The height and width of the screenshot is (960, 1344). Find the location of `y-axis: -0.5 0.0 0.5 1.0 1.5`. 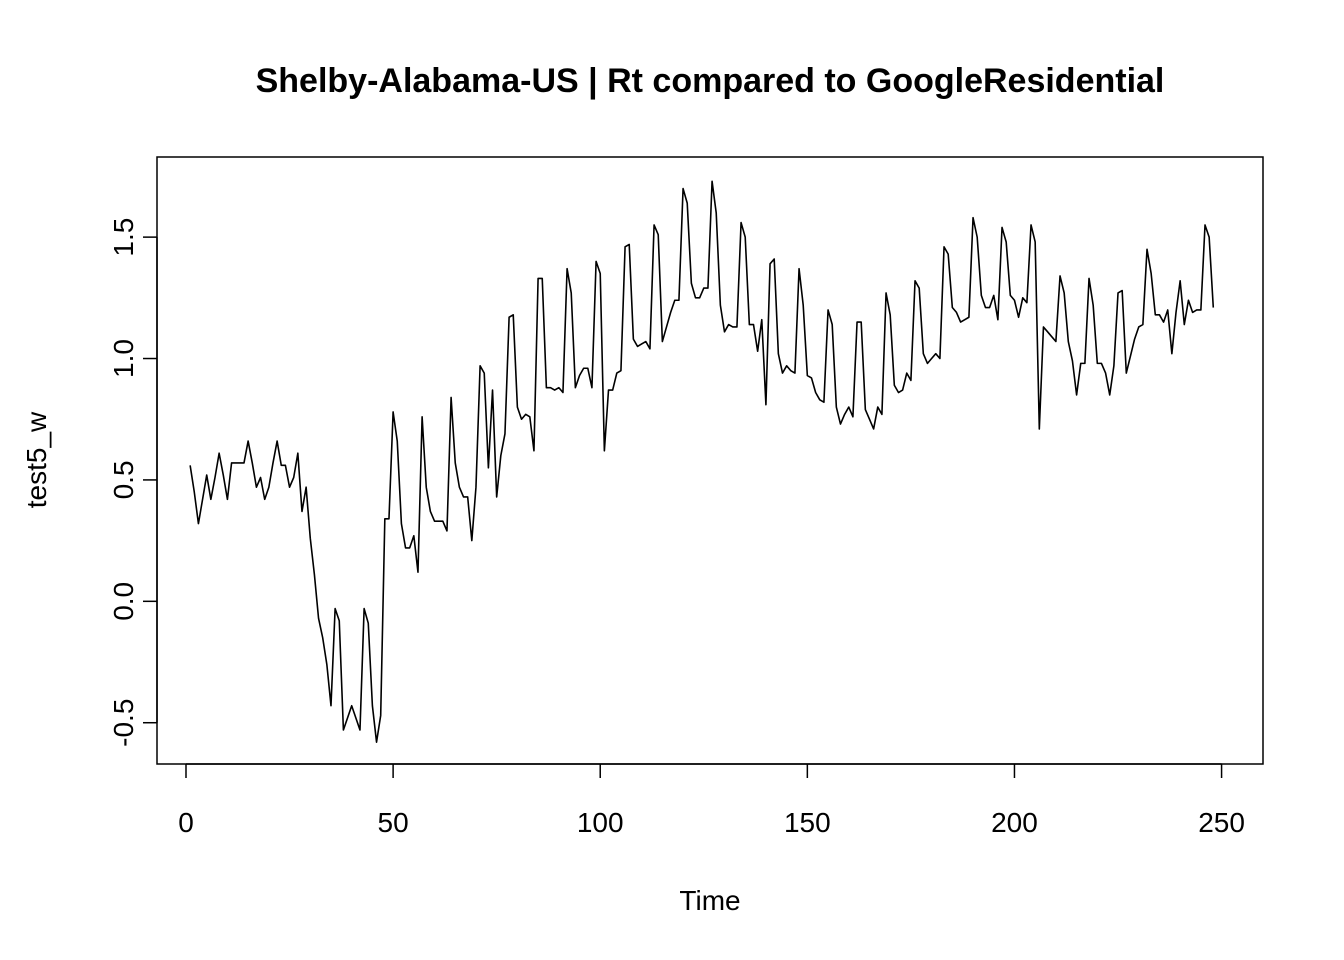

y-axis: -0.5 0.0 0.5 1.0 1.5 is located at coordinates (133, 482).